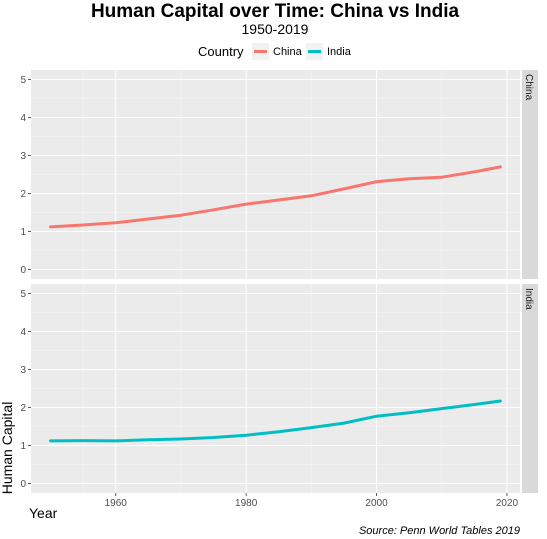  I want to click on chart-title: Human Capital over Time: China vs India, so click(275, 11).